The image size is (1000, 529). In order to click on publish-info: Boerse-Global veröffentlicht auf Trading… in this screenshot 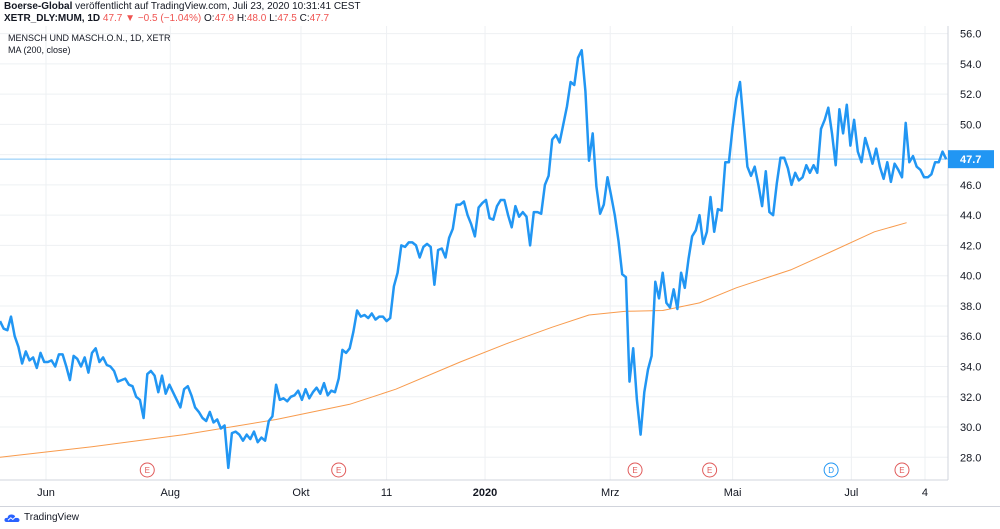, I will do `click(182, 7)`.